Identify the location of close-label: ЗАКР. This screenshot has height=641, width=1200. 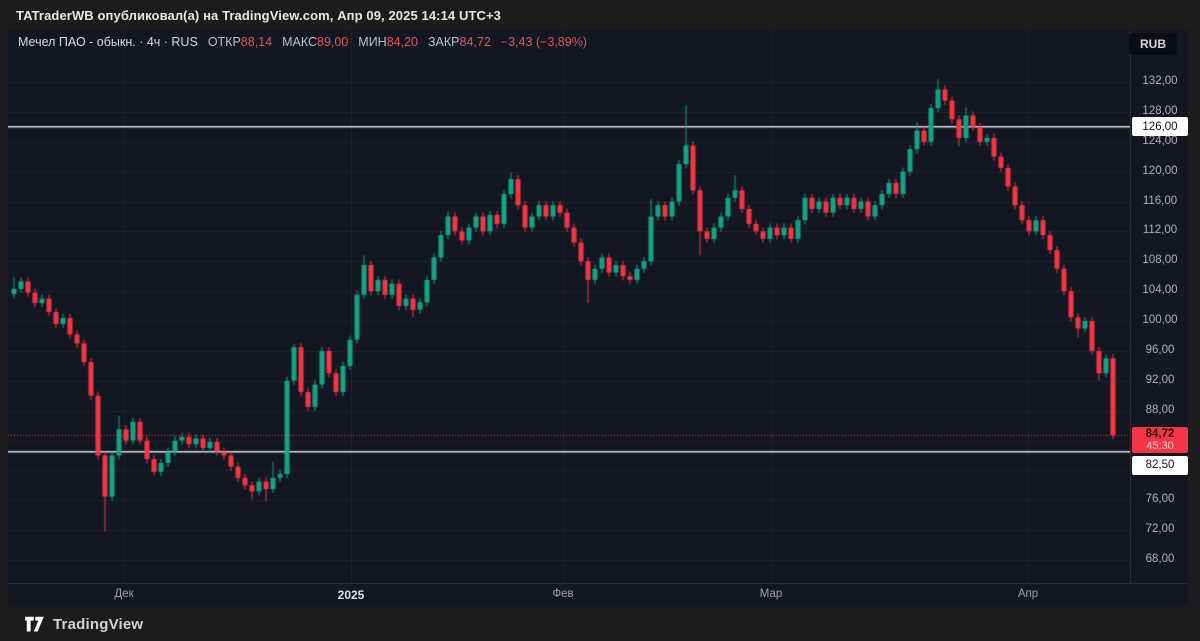
(444, 42).